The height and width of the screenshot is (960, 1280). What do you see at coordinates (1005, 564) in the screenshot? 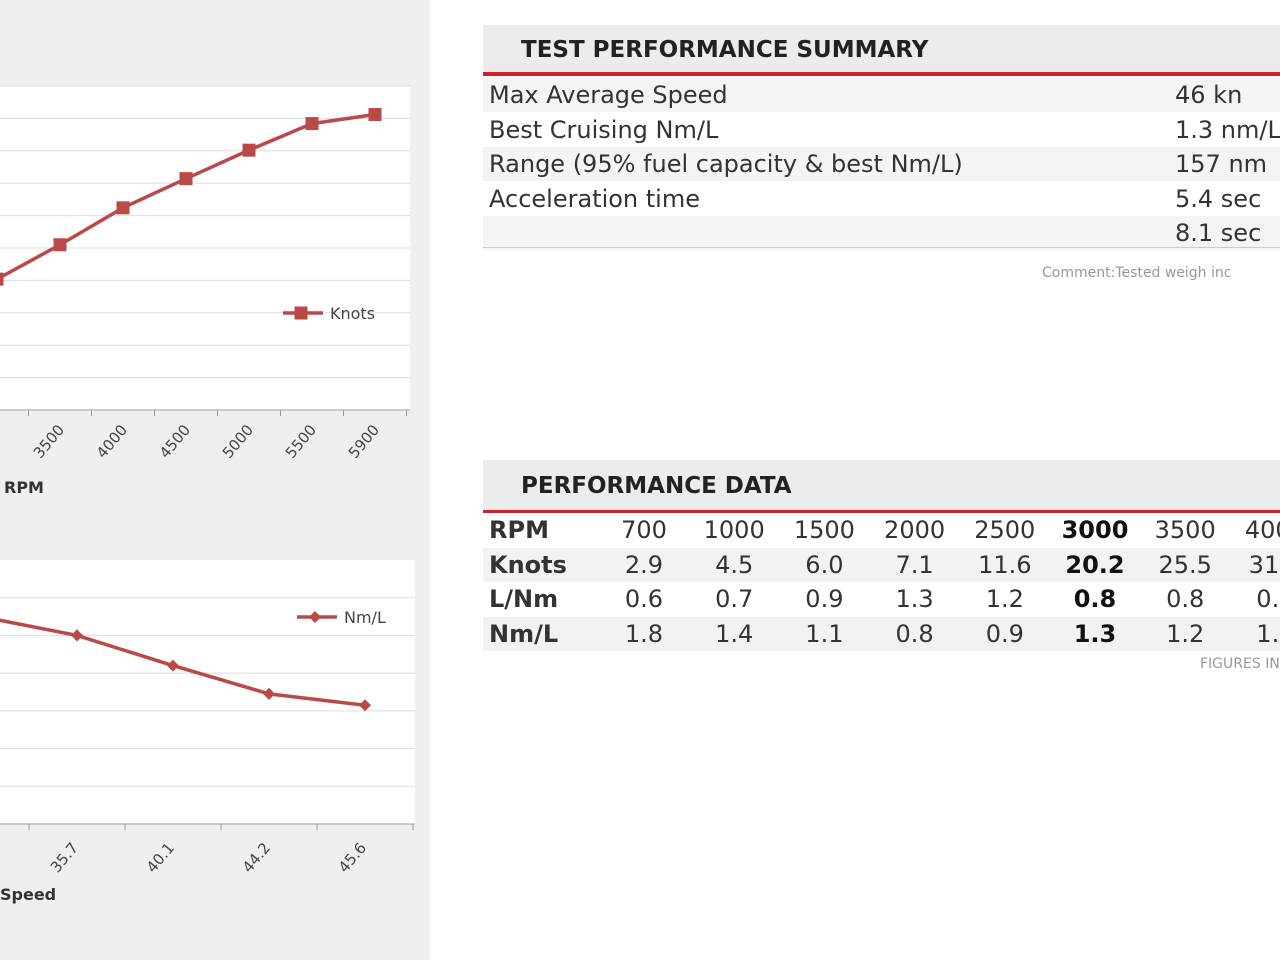
I see `cell: 11.6` at bounding box center [1005, 564].